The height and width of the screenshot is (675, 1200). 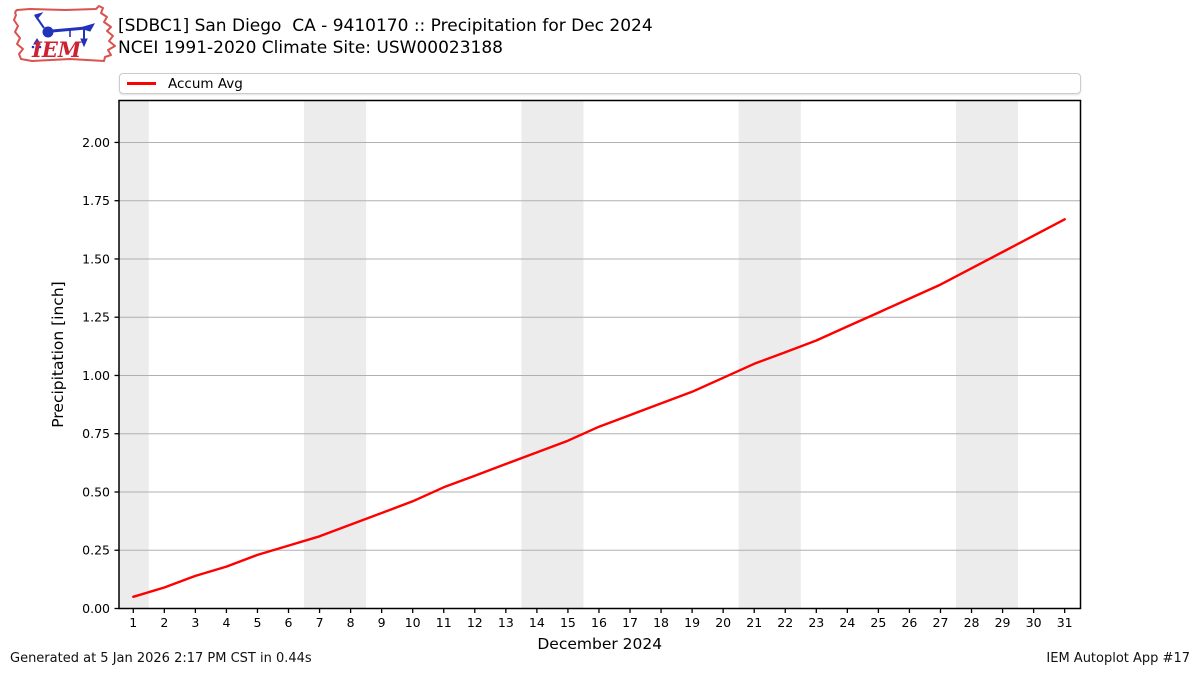 What do you see at coordinates (506, 622) in the screenshot?
I see `svg-text: 13` at bounding box center [506, 622].